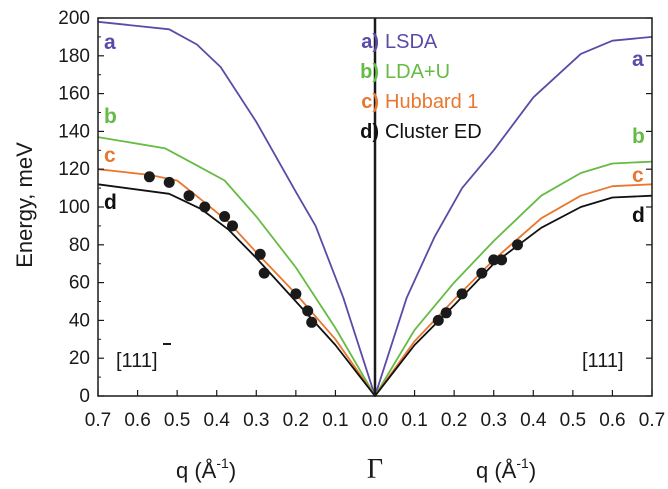  I want to click on y-tick-label: 140, so click(74, 131).